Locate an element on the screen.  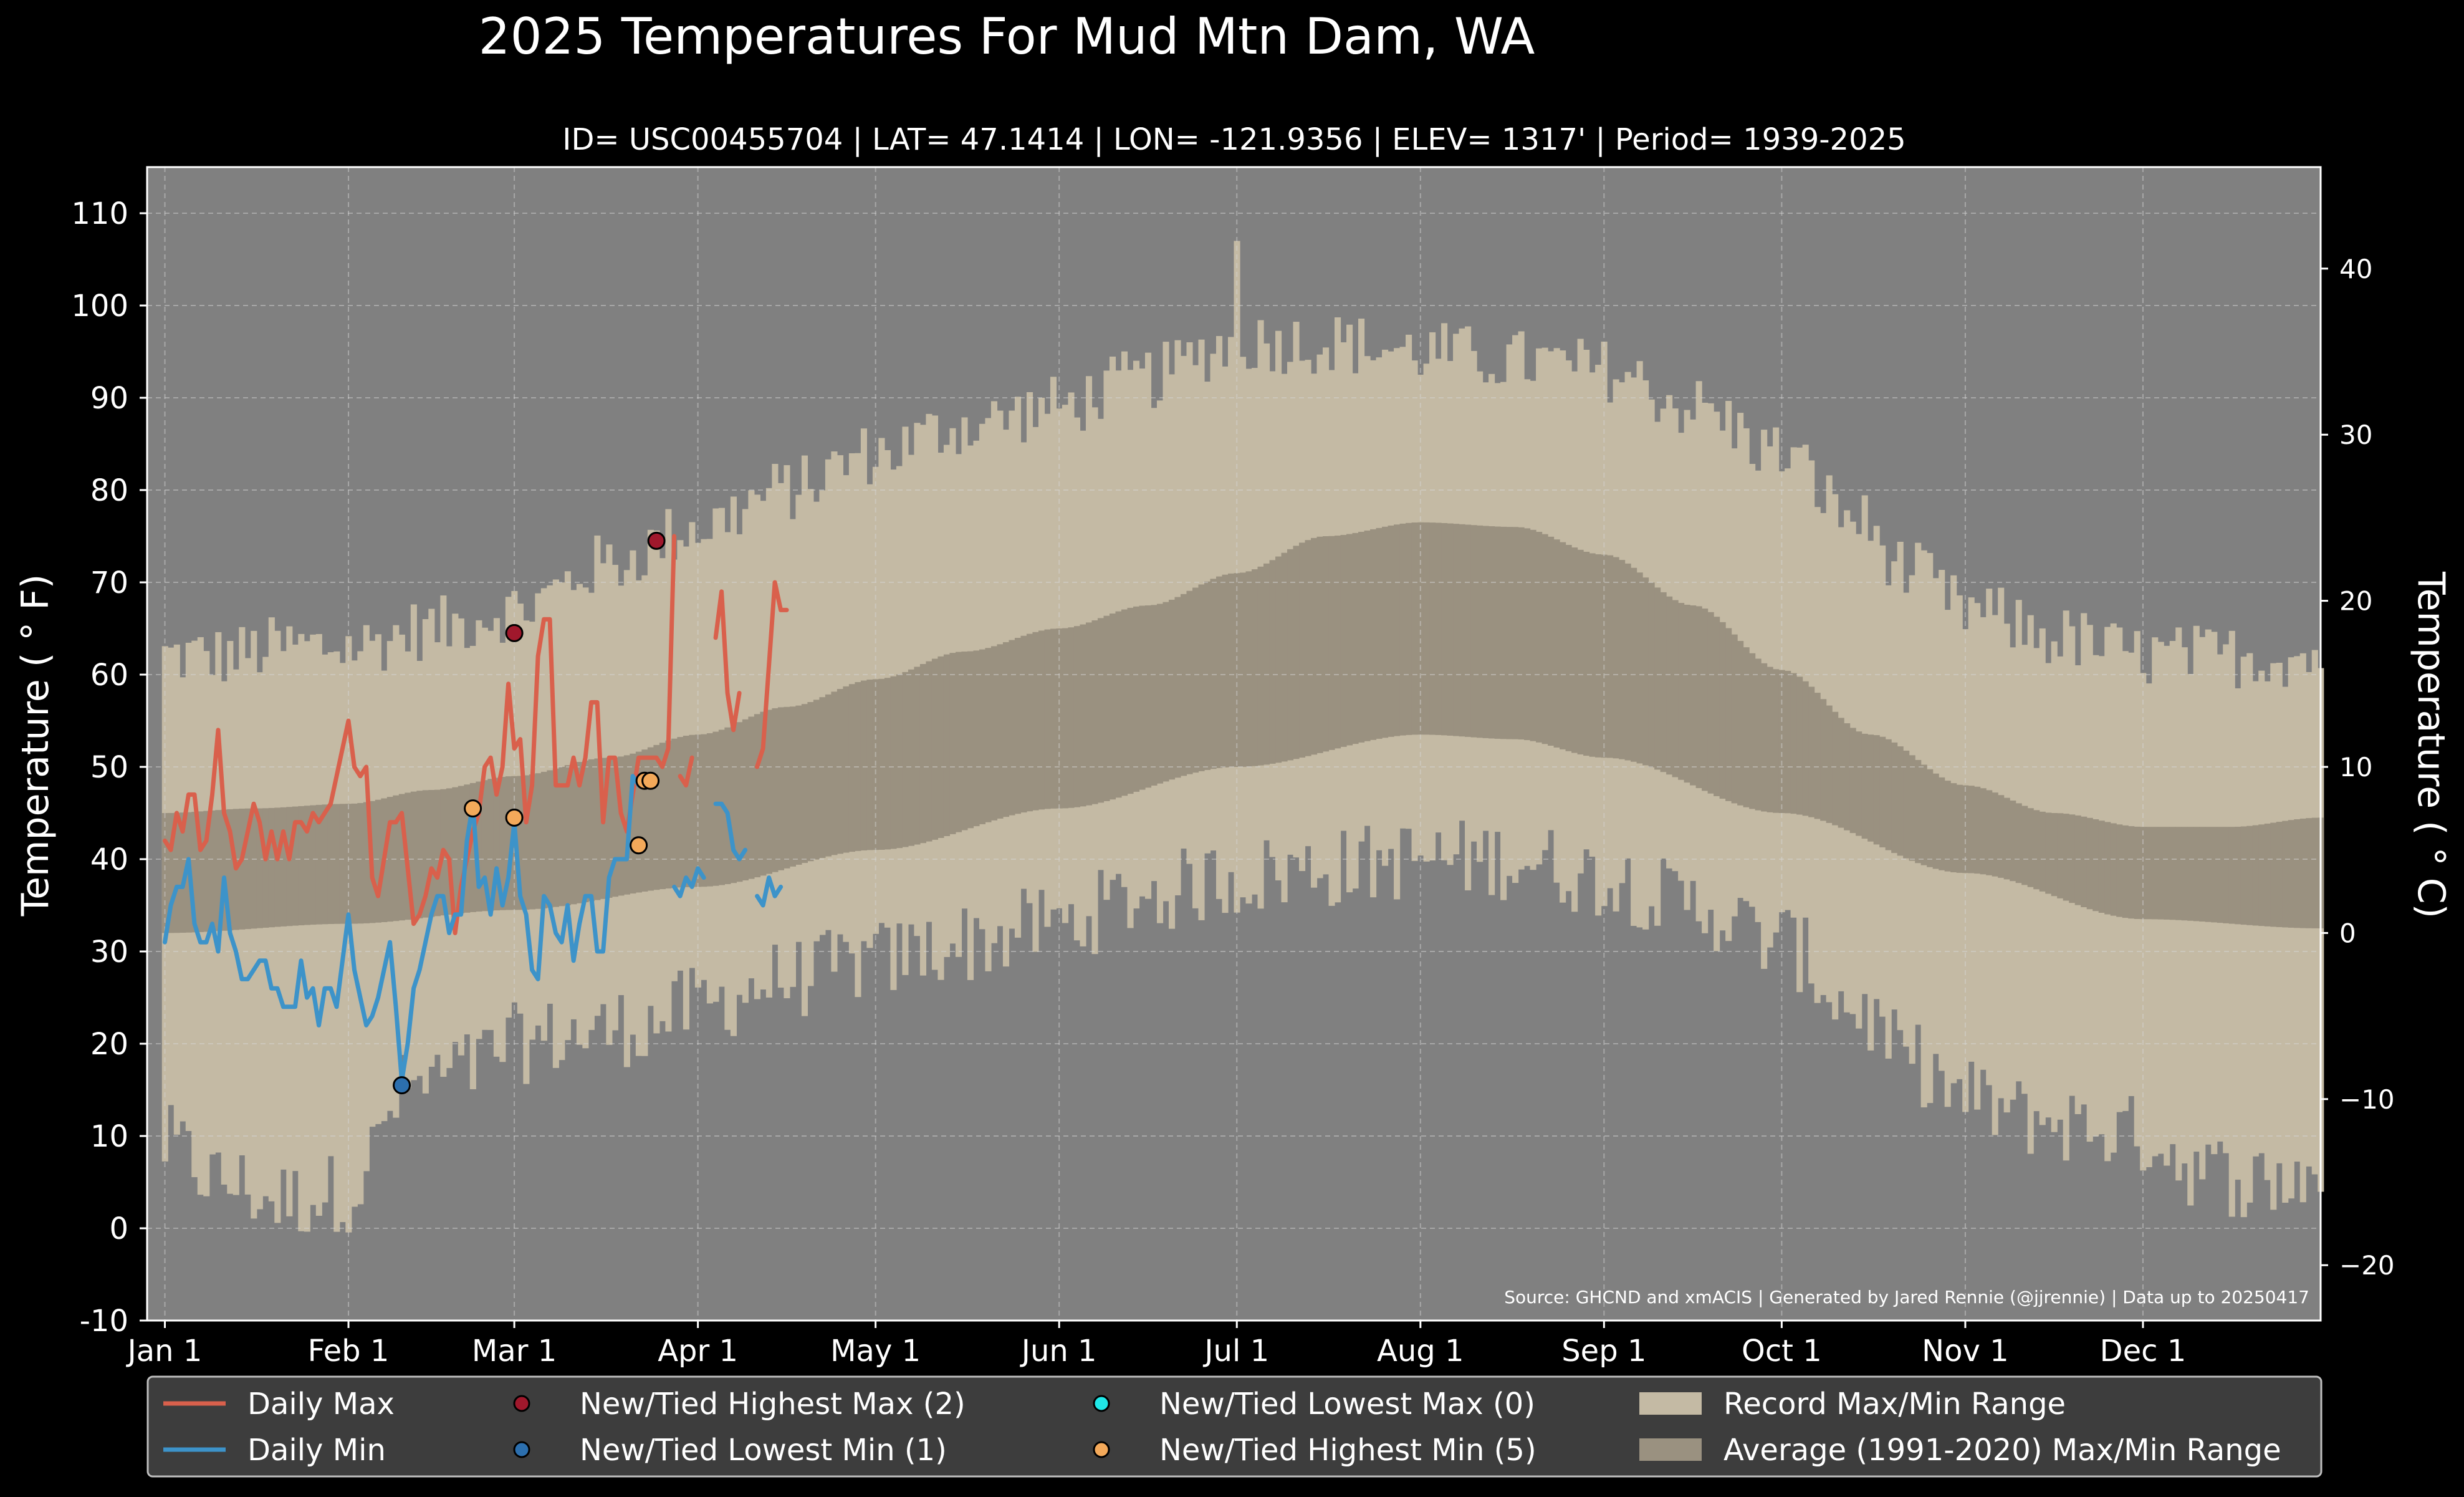
legend-box-swatch is located at coordinates (1670, 1449).